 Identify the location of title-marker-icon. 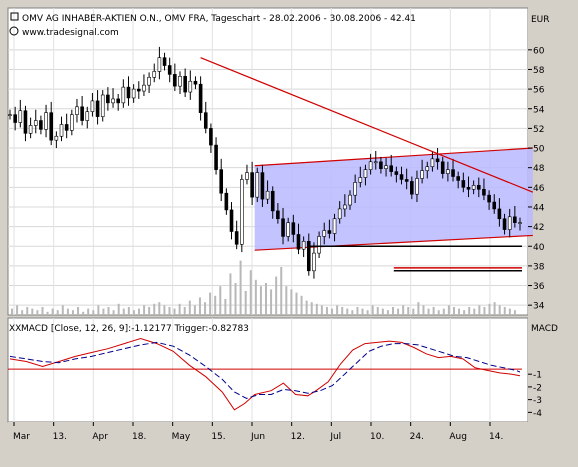
(14, 16).